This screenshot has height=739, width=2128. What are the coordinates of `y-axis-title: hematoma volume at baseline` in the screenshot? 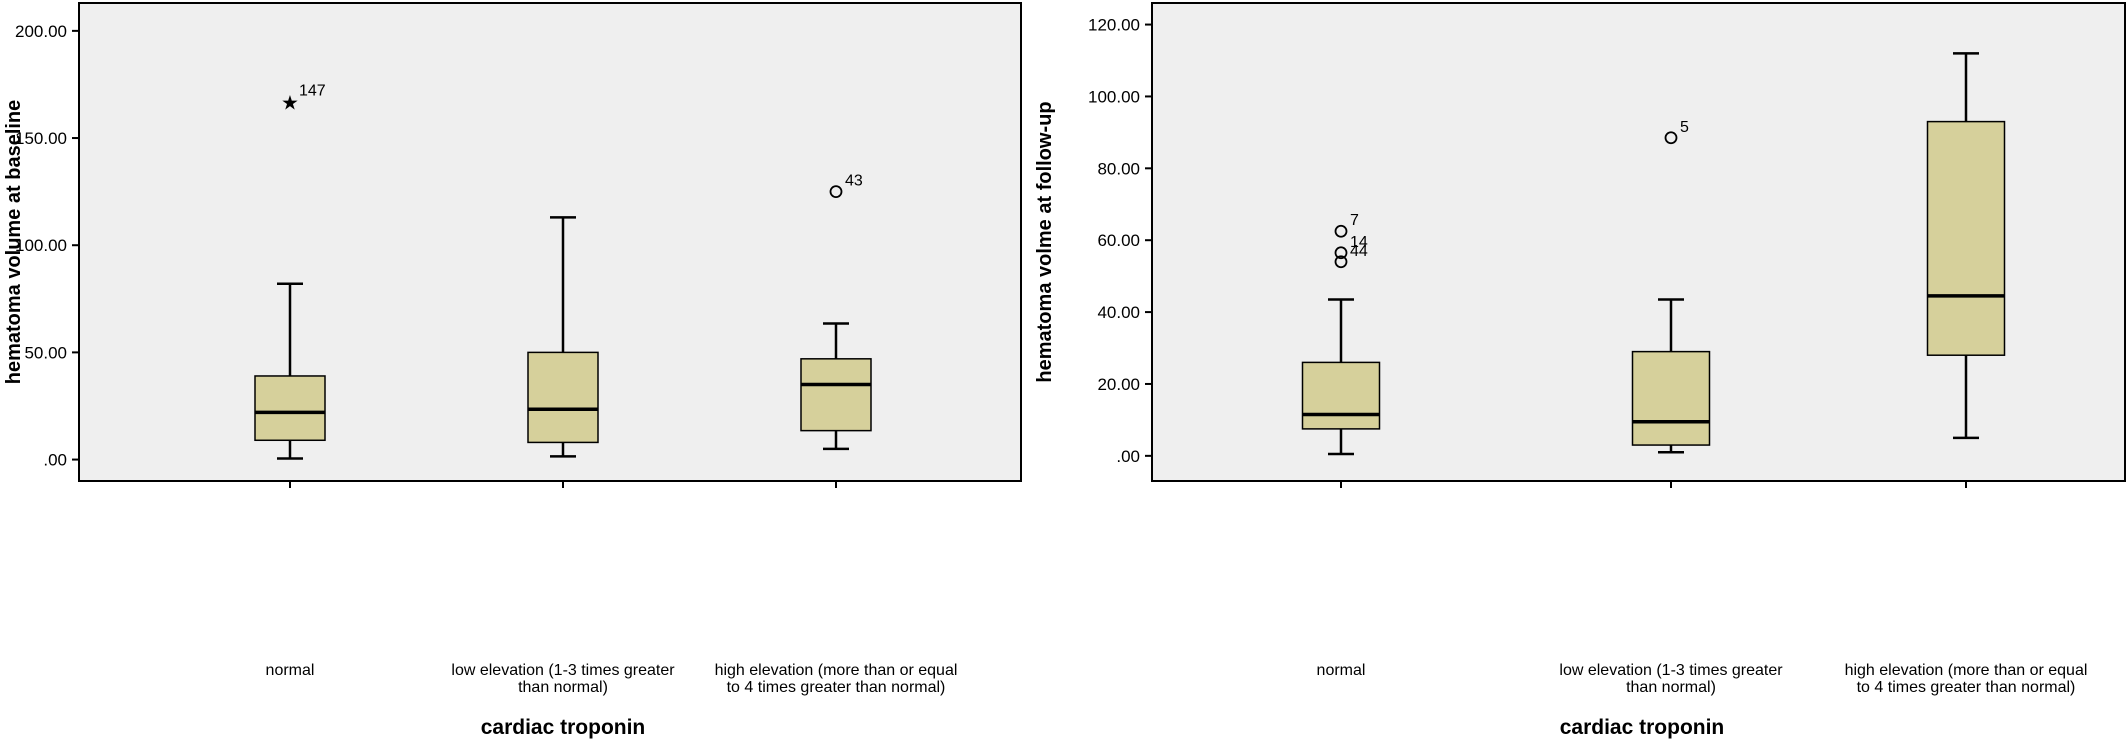 It's located at (14, 242).